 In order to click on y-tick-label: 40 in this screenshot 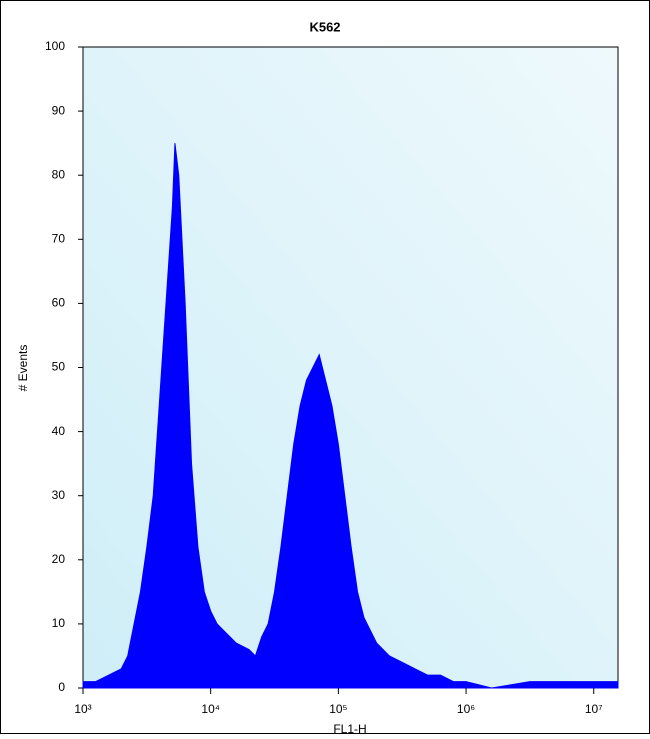, I will do `click(59, 431)`.